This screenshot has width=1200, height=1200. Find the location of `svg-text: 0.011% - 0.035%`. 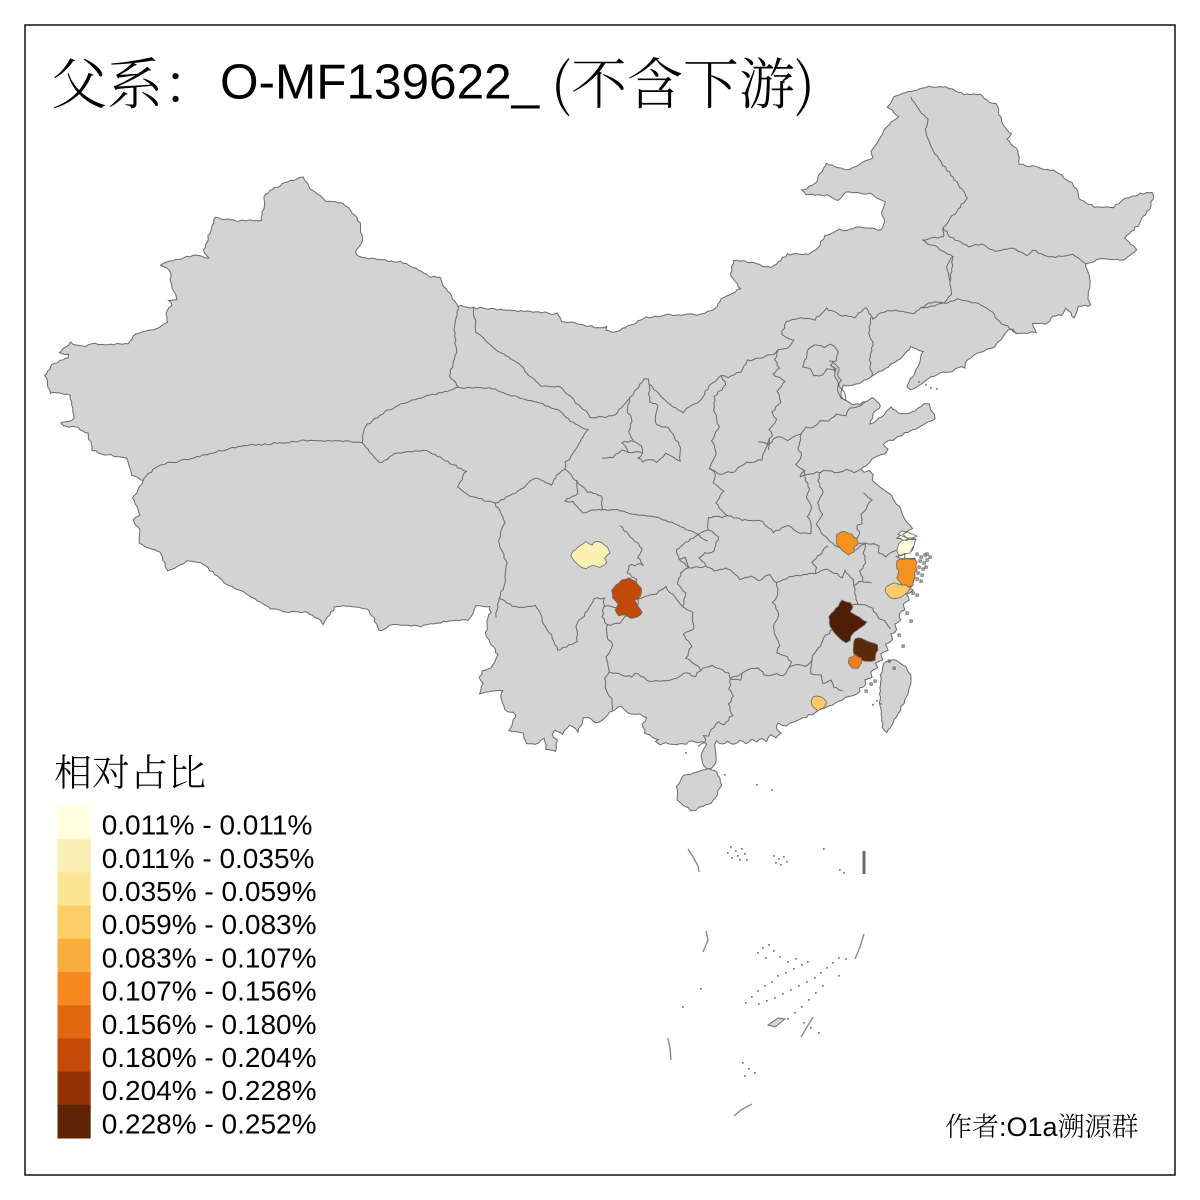

svg-text: 0.011% - 0.035% is located at coordinates (208, 858).